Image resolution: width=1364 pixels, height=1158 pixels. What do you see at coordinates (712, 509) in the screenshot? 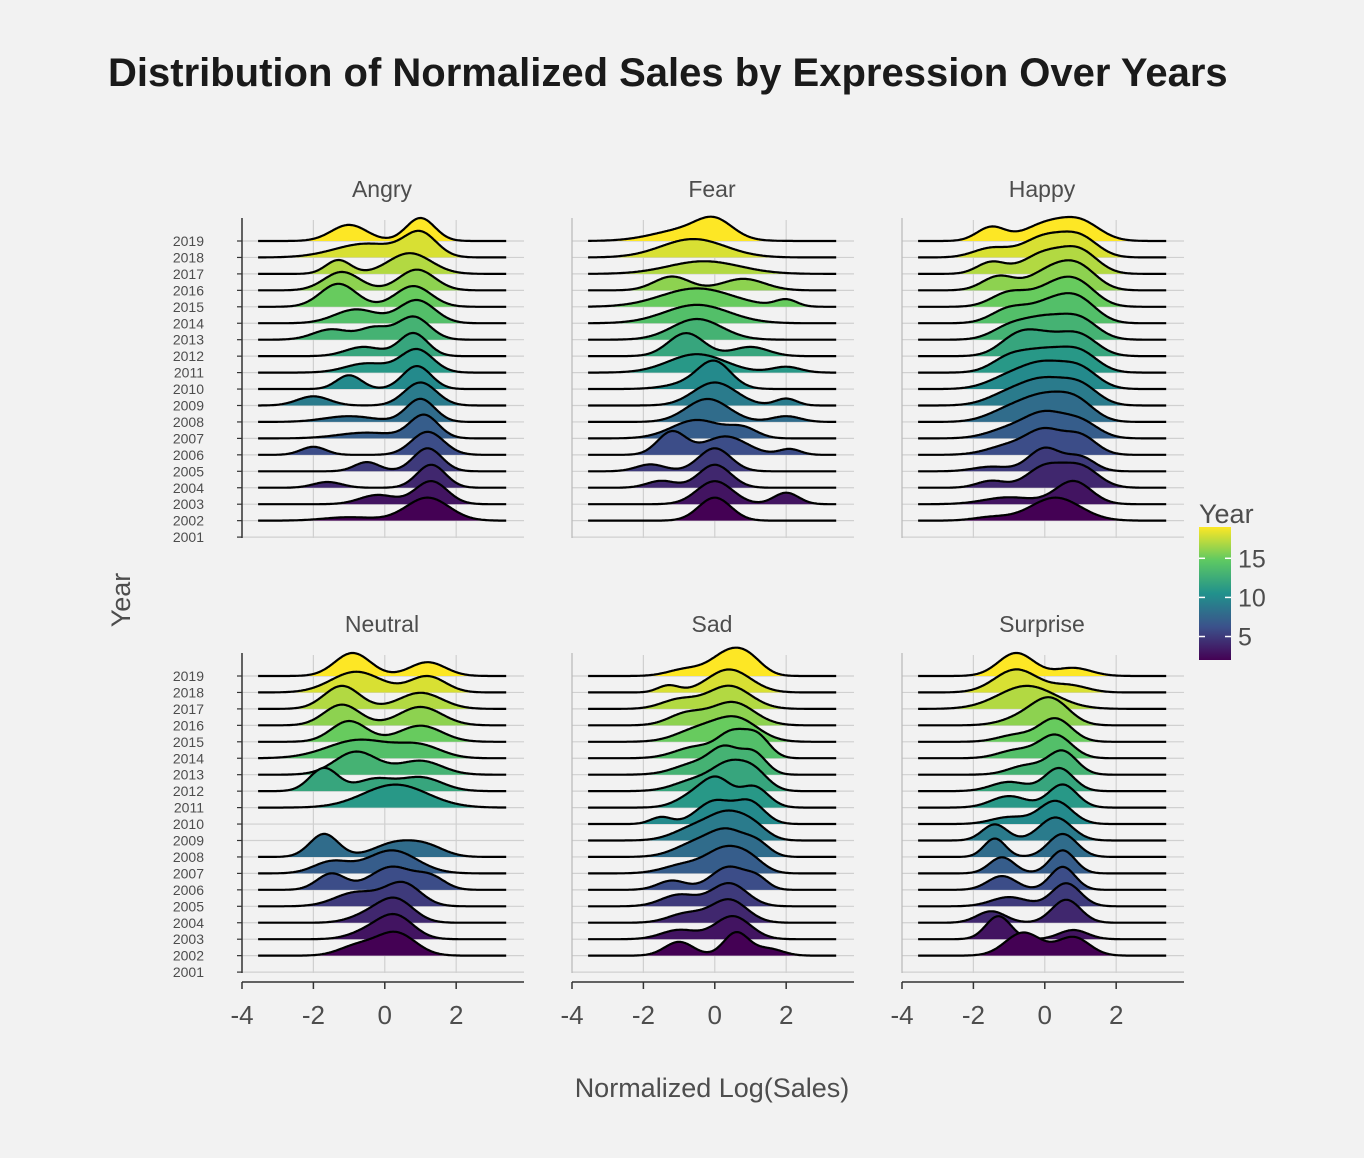
I see `ridge-fill-2002` at bounding box center [712, 509].